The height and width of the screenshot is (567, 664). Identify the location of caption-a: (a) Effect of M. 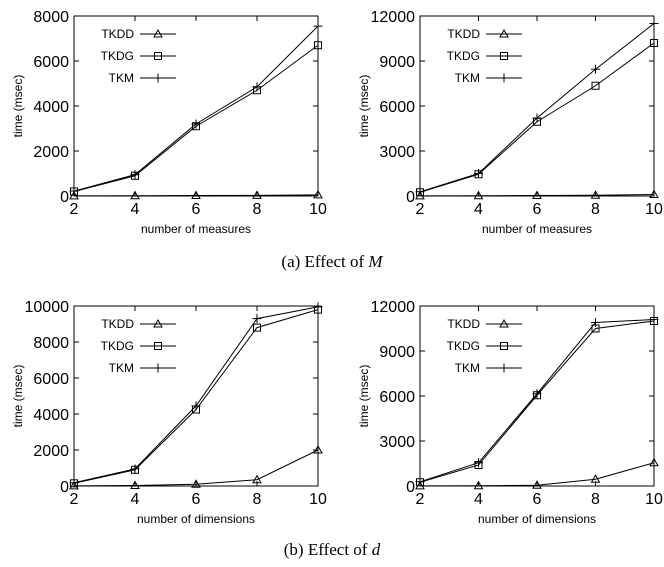
(332, 262).